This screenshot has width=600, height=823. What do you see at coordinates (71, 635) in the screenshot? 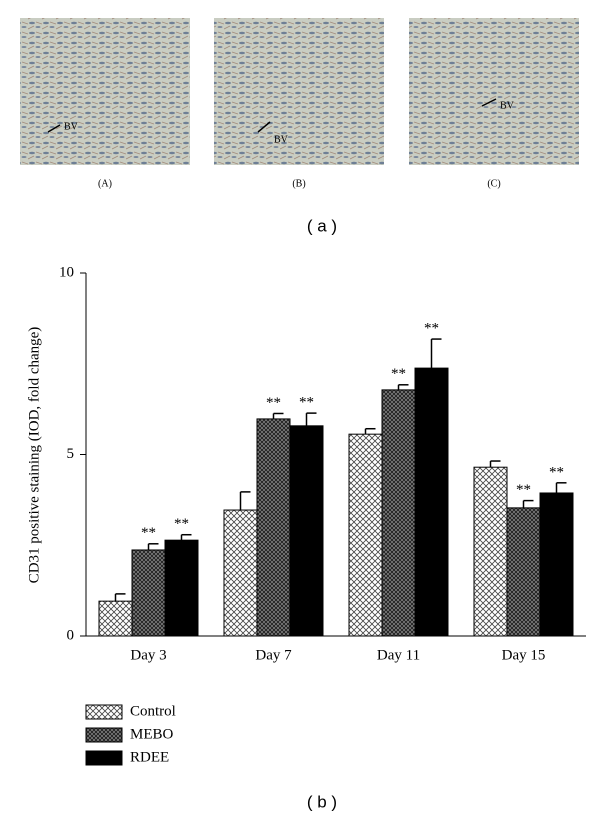
I see `y-tick-label: 0` at bounding box center [71, 635].